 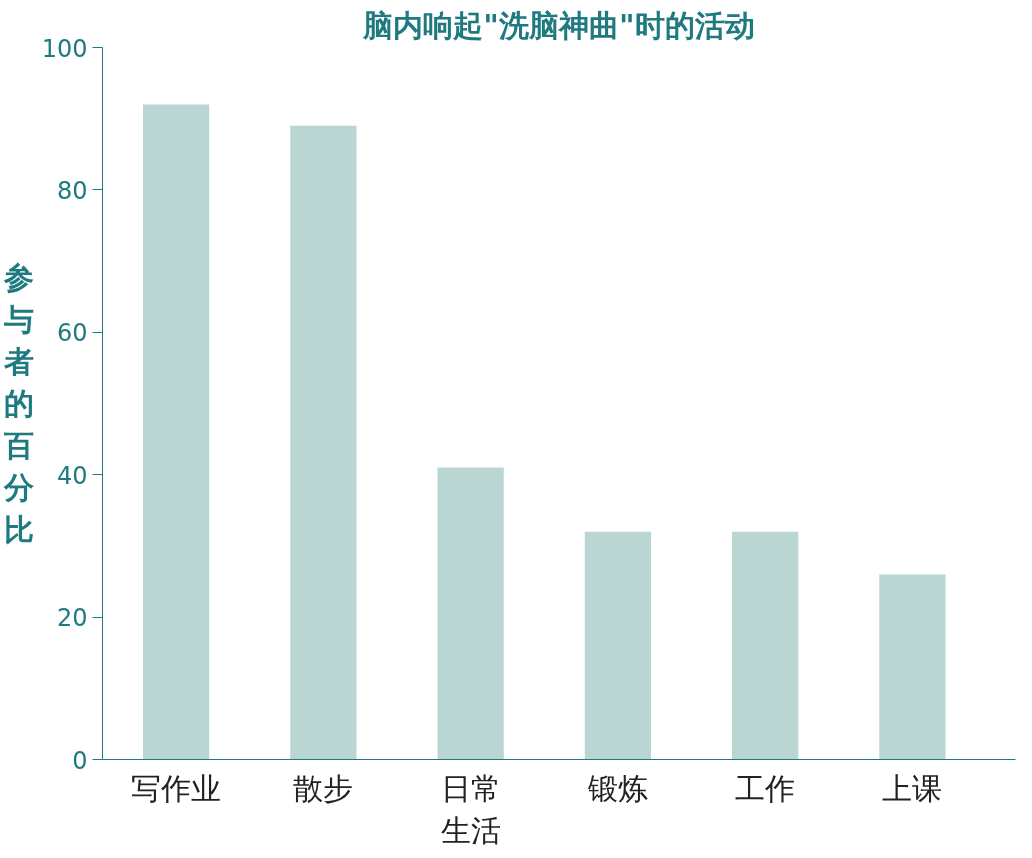 I want to click on y-tick-label: 100, so click(x=64, y=48).